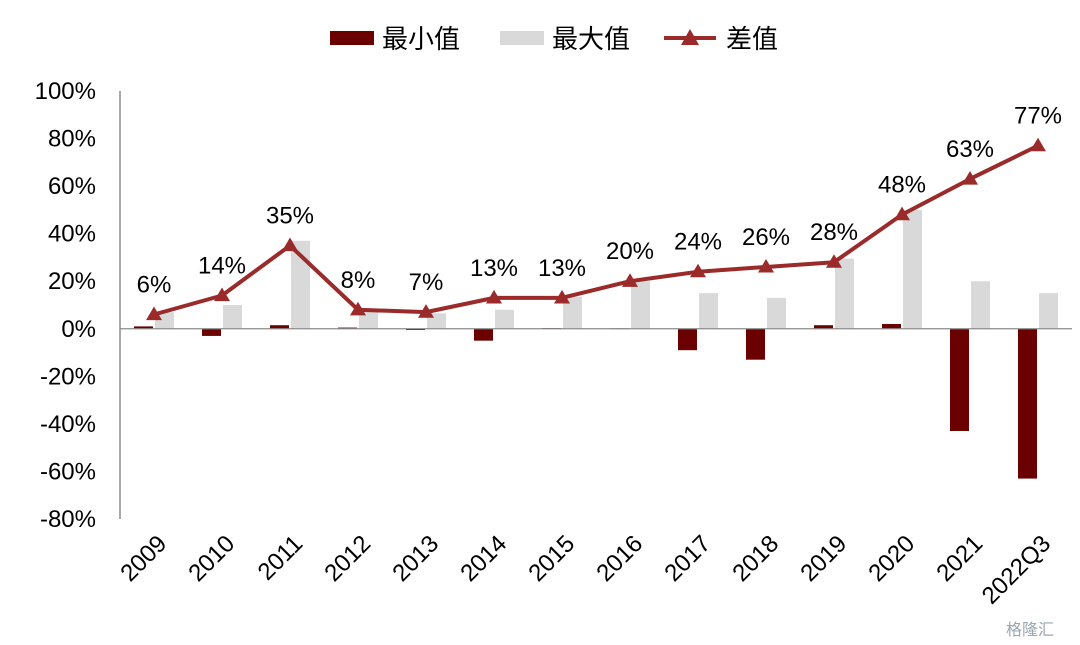  I want to click on diff-data-label: 14%, so click(222, 265).